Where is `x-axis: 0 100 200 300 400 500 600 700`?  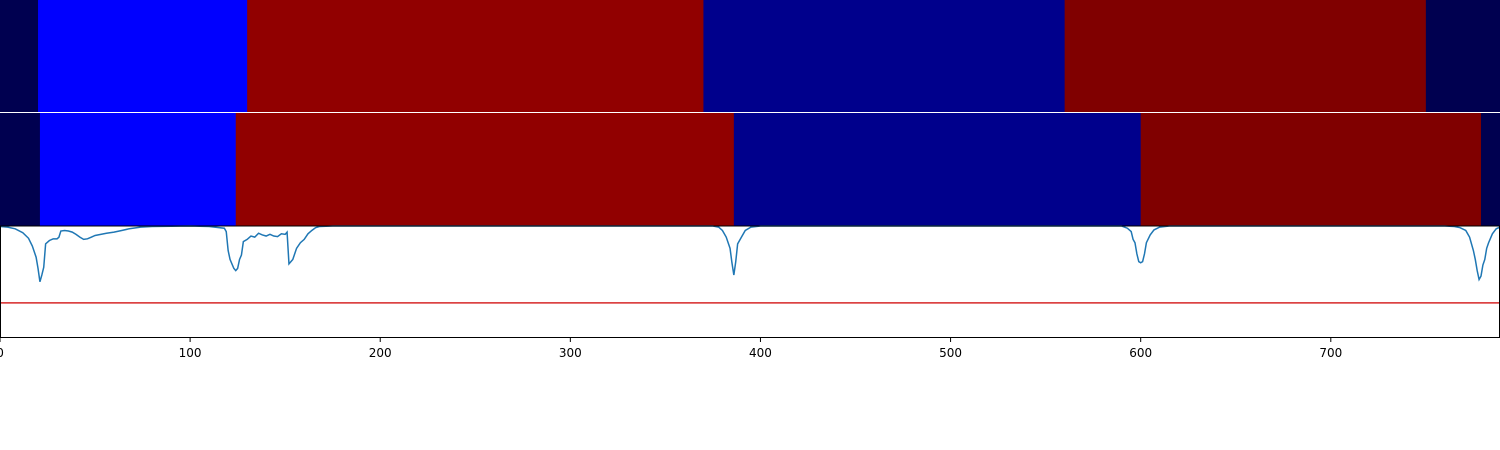
x-axis: 0 100 200 300 400 500 600 700 is located at coordinates (671, 348).